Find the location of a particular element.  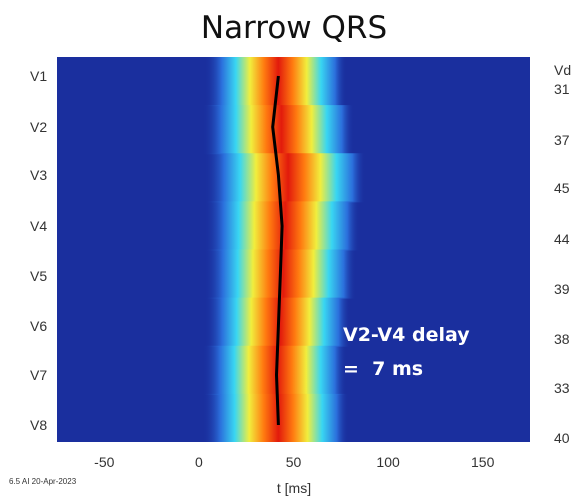

lead-label-v1: V1 is located at coordinates (38, 76).